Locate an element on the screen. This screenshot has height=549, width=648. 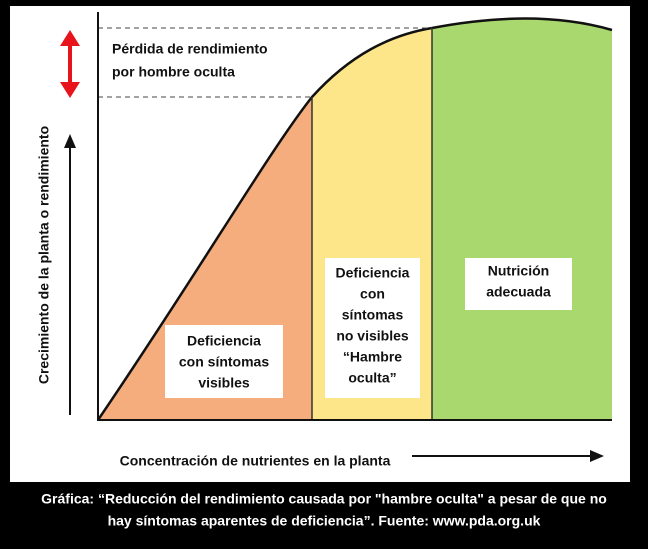
region-label: “Hambre is located at coordinates (372, 357).